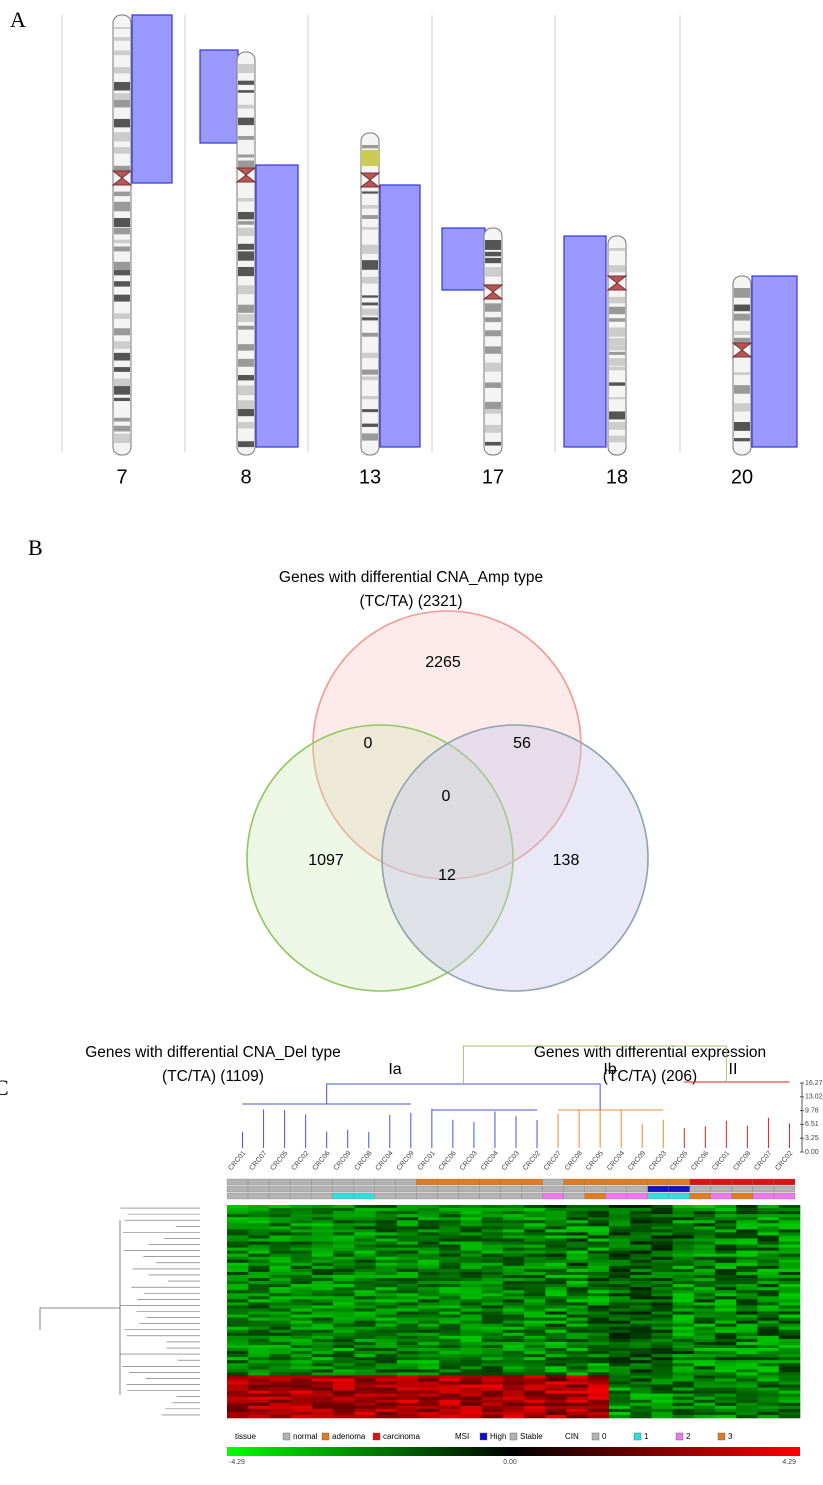 The width and height of the screenshot is (823, 1485). I want to click on cnv-block, so click(152, 99).